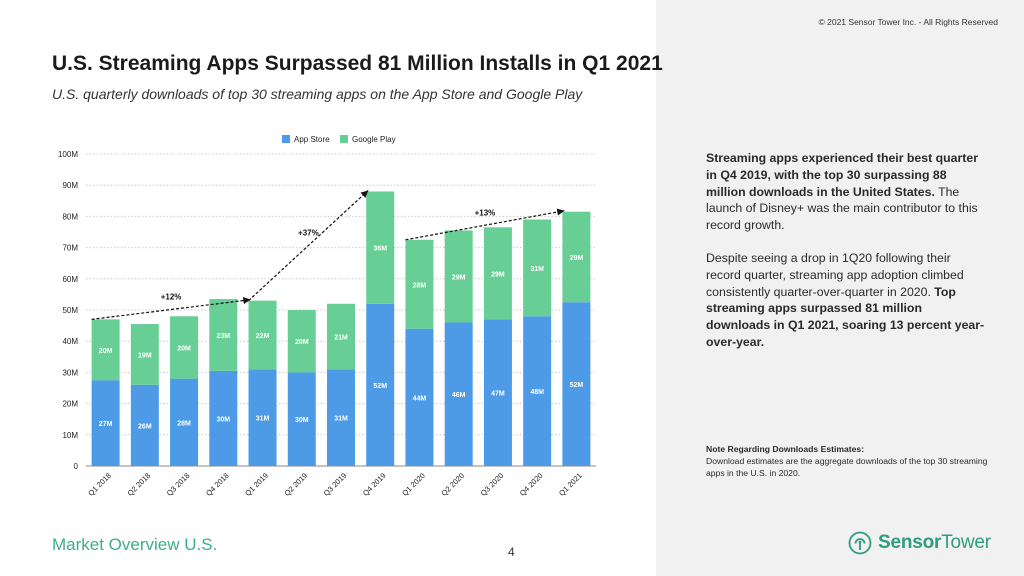 The image size is (1024, 576). I want to click on sensor-tower-logo: SensorTower, so click(919, 543).